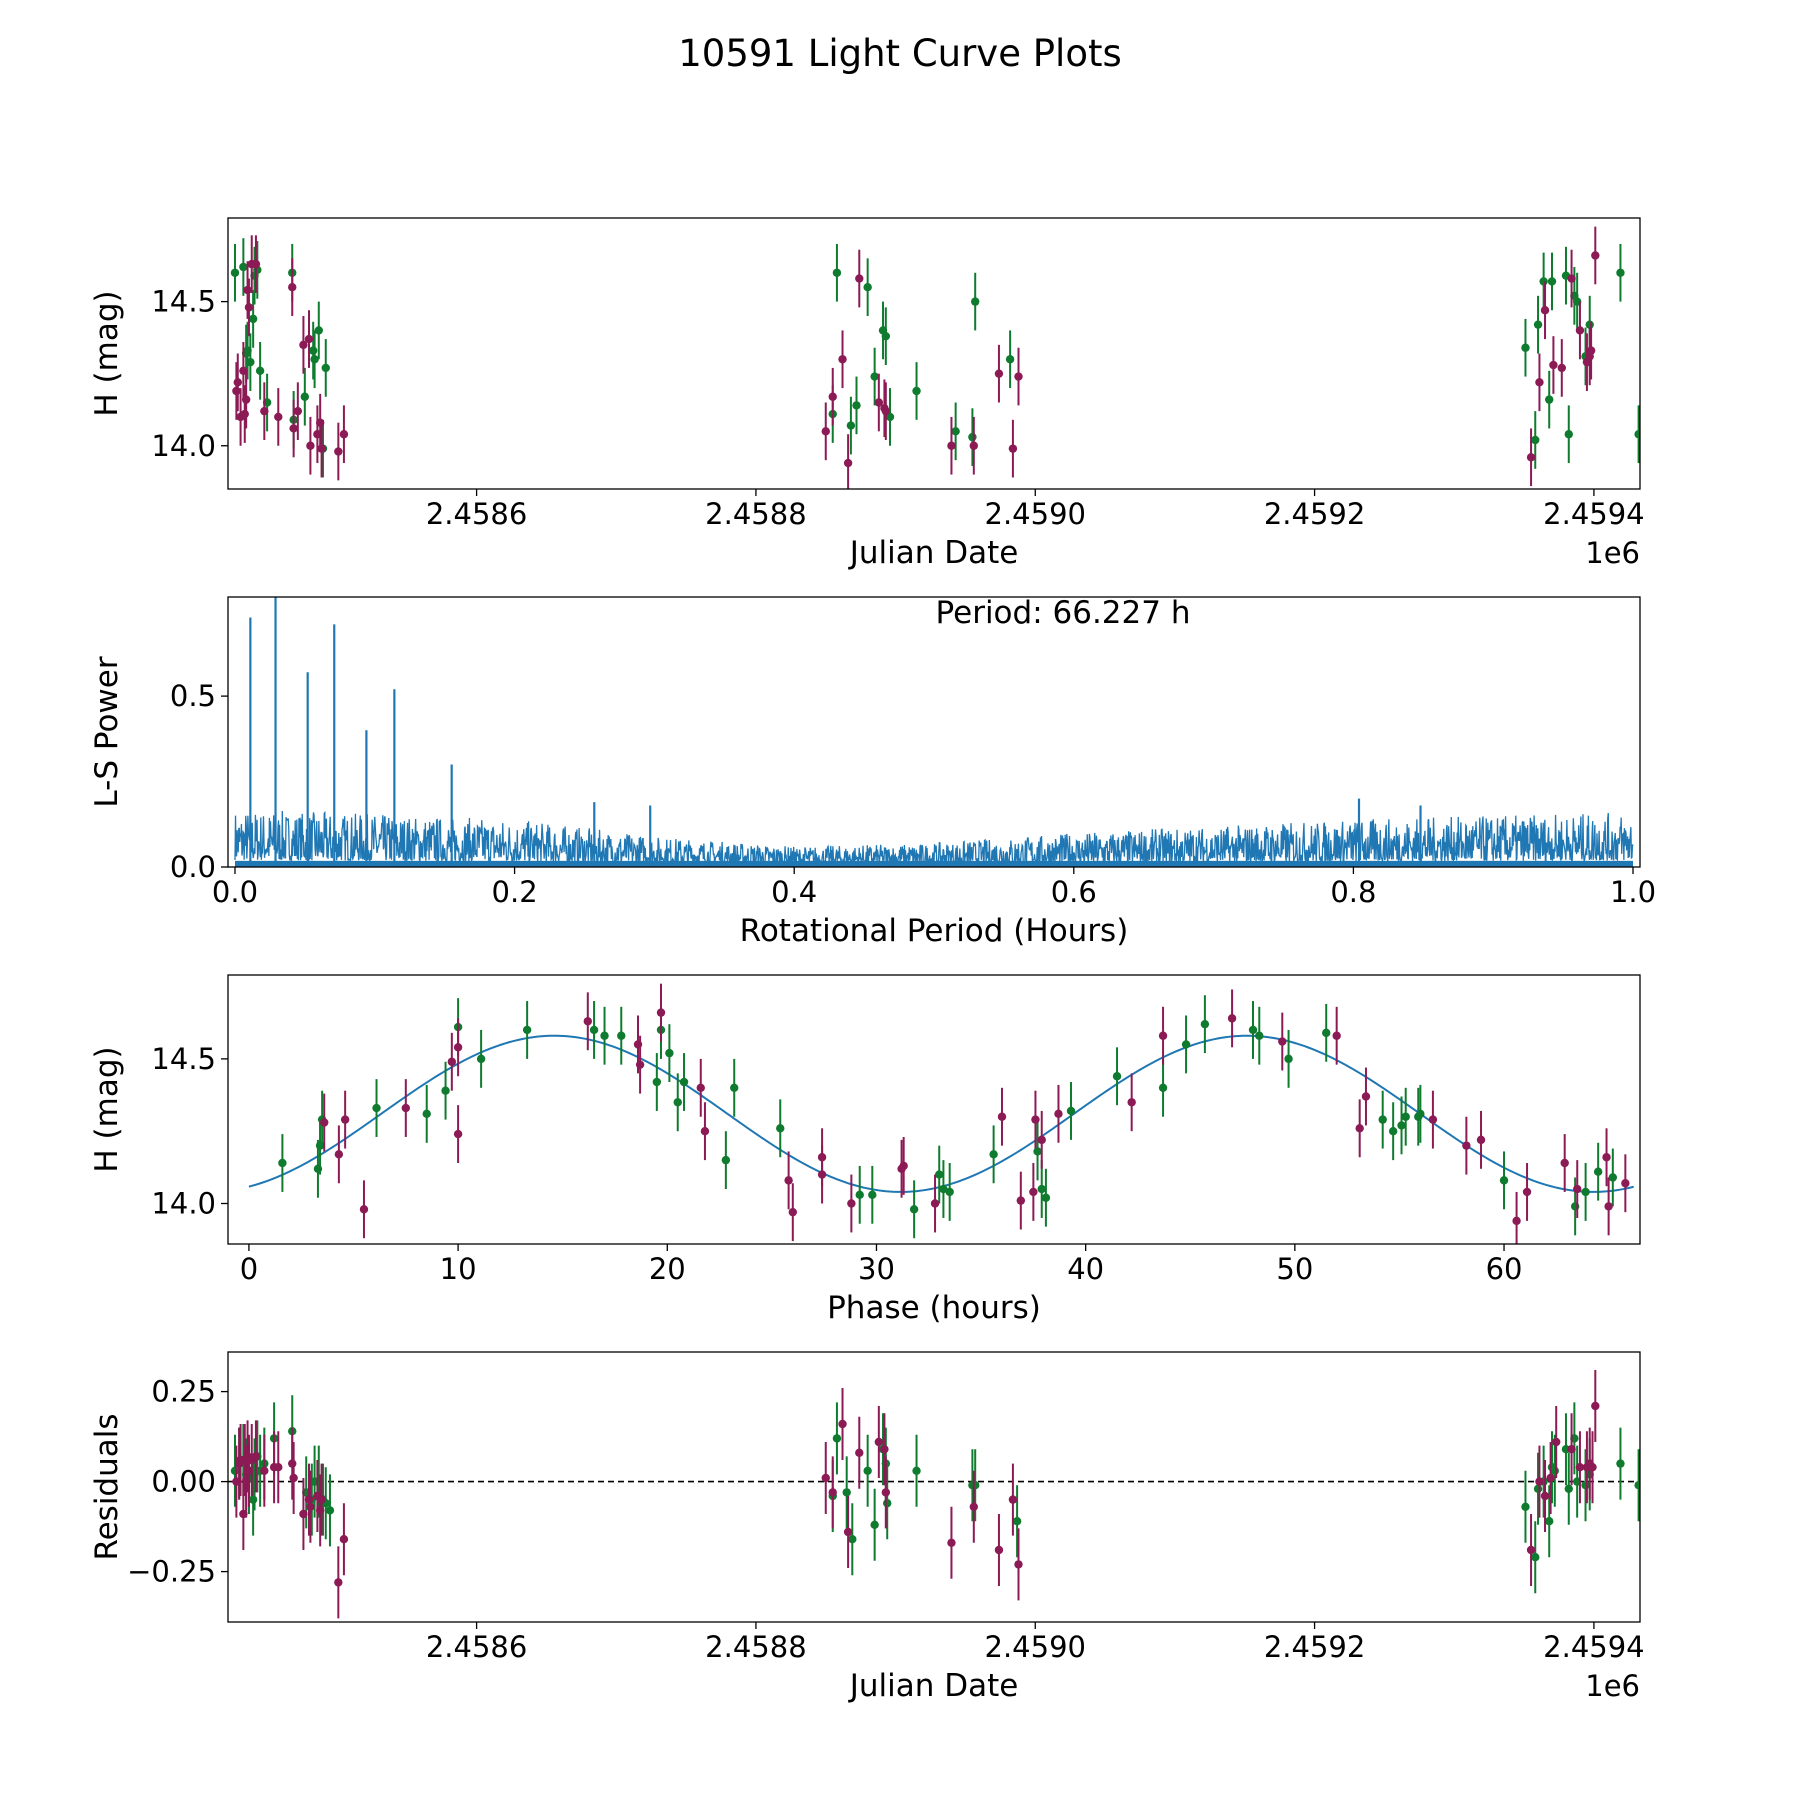 The width and height of the screenshot is (1800, 1800). I want to click on x-tick-label: 1.0, so click(1633, 892).